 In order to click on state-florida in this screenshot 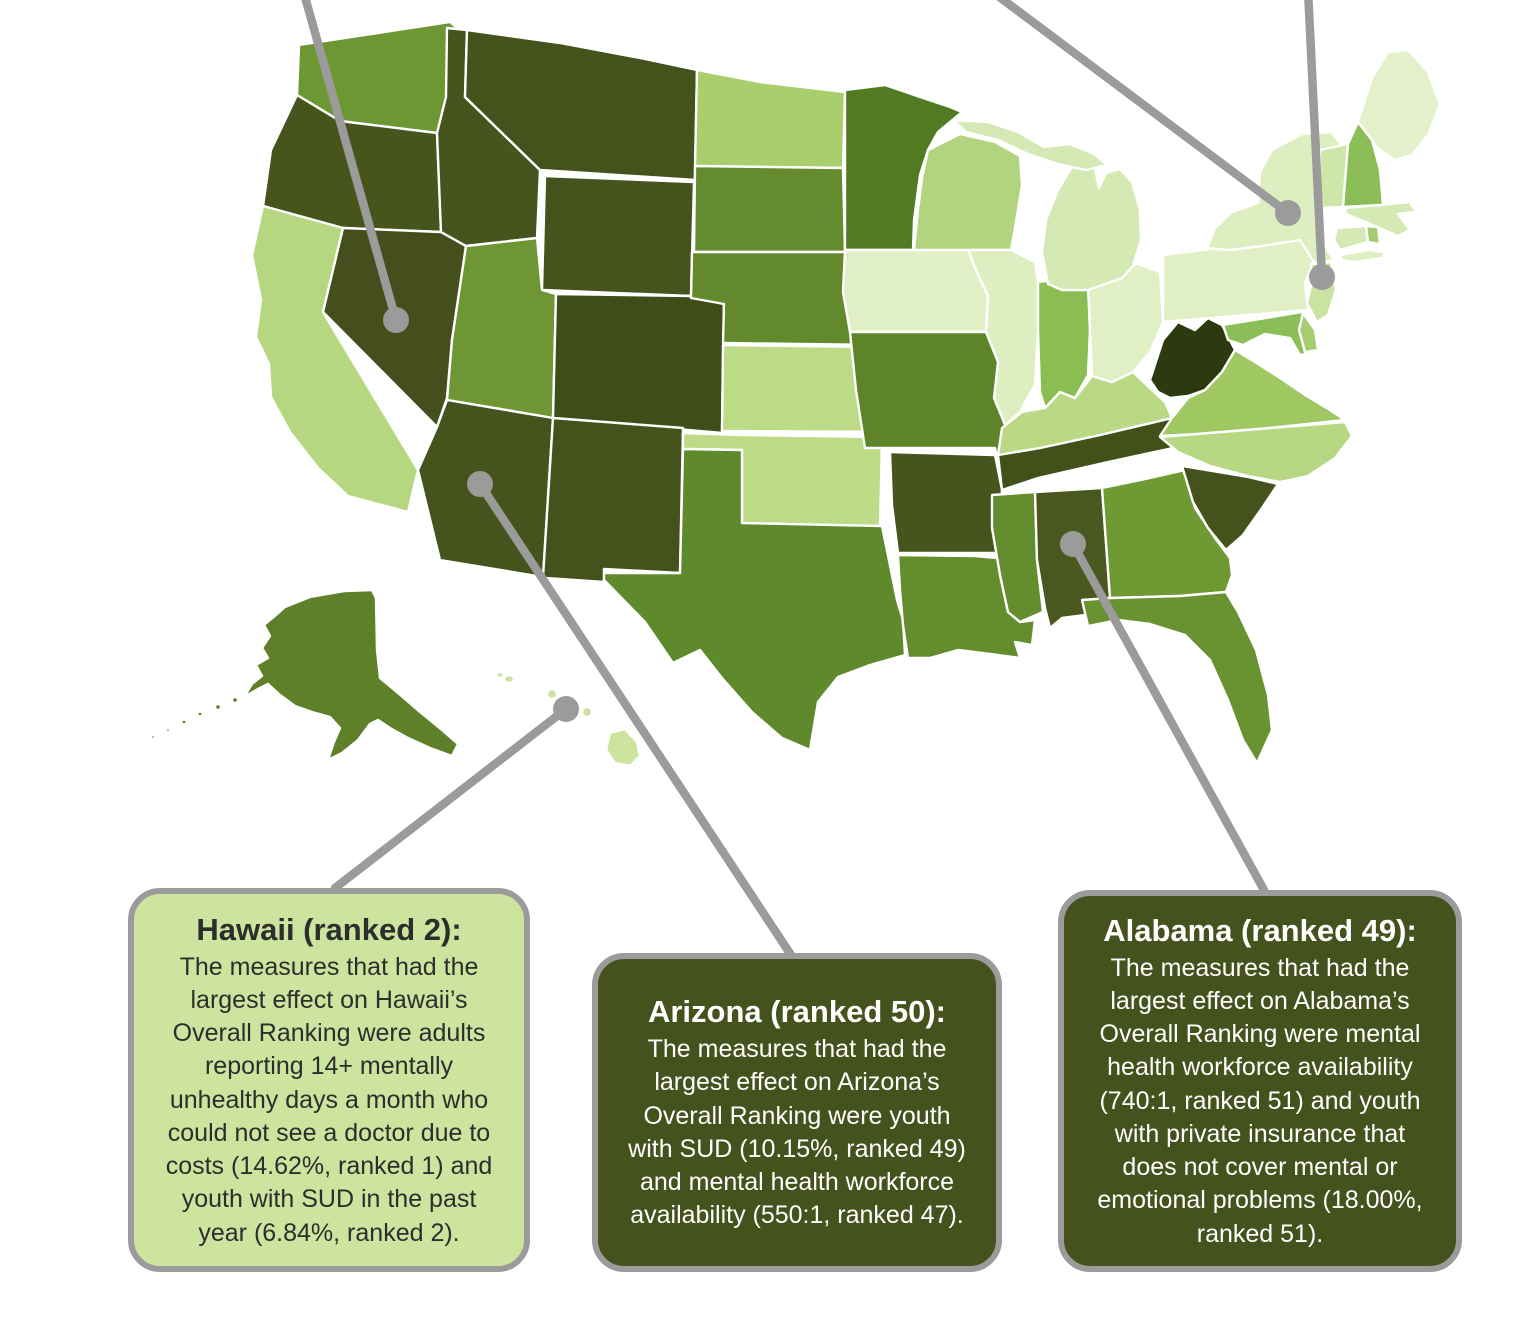, I will do `click(1177, 677)`.